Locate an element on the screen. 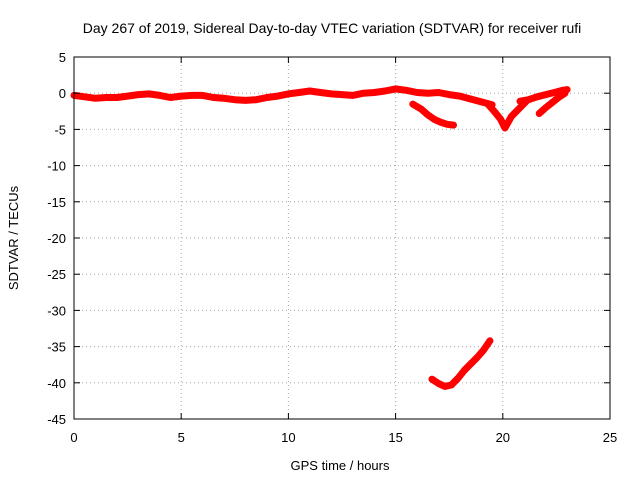 Image resolution: width=640 pixels, height=480 pixels. y-tick-label: 0 is located at coordinates (62, 93).